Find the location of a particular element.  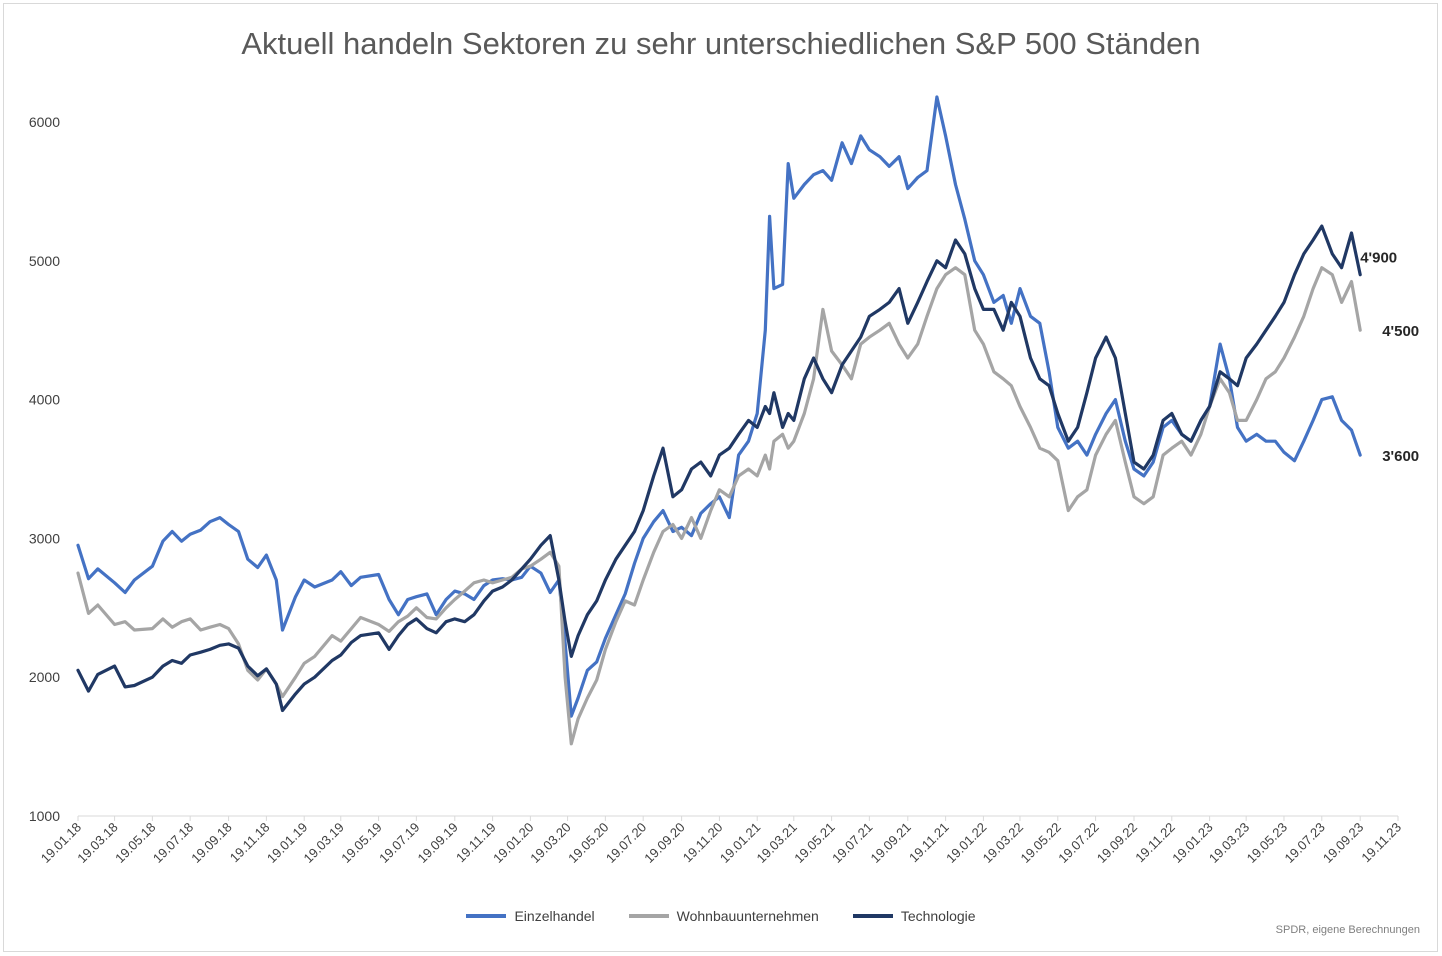

x-tick-label: 19.07.18 is located at coordinates (173, 843).